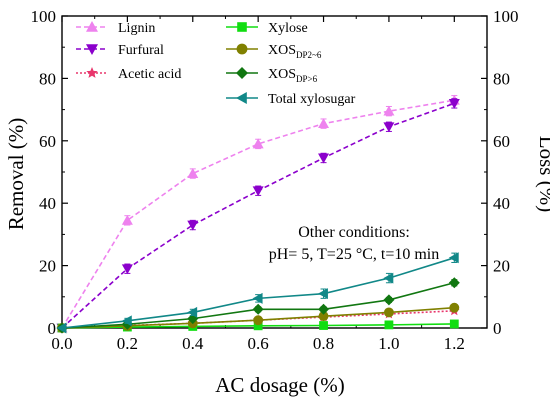 The image size is (550, 402). Describe the element at coordinates (293, 75) in the screenshot. I see `legend-label: XOSDP>6` at that location.